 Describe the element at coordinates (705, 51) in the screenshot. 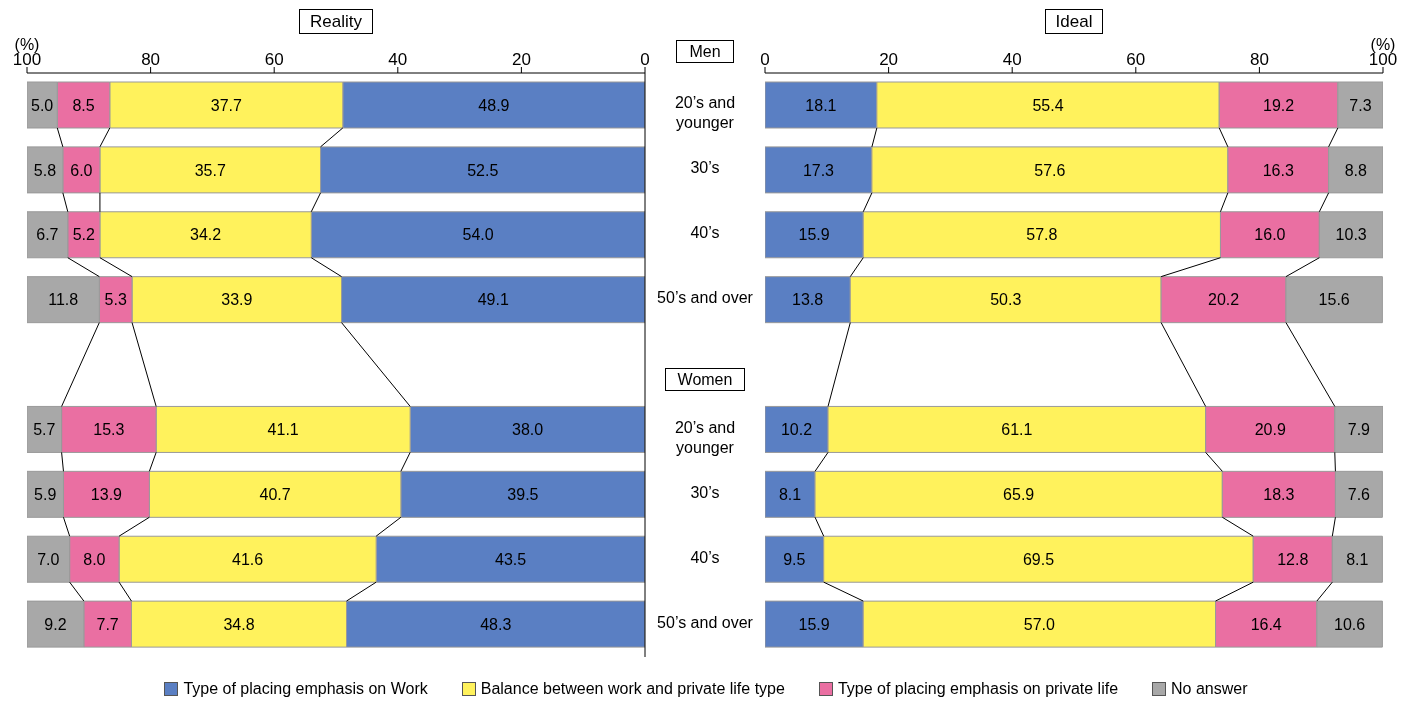

I see `text: Men` at that location.